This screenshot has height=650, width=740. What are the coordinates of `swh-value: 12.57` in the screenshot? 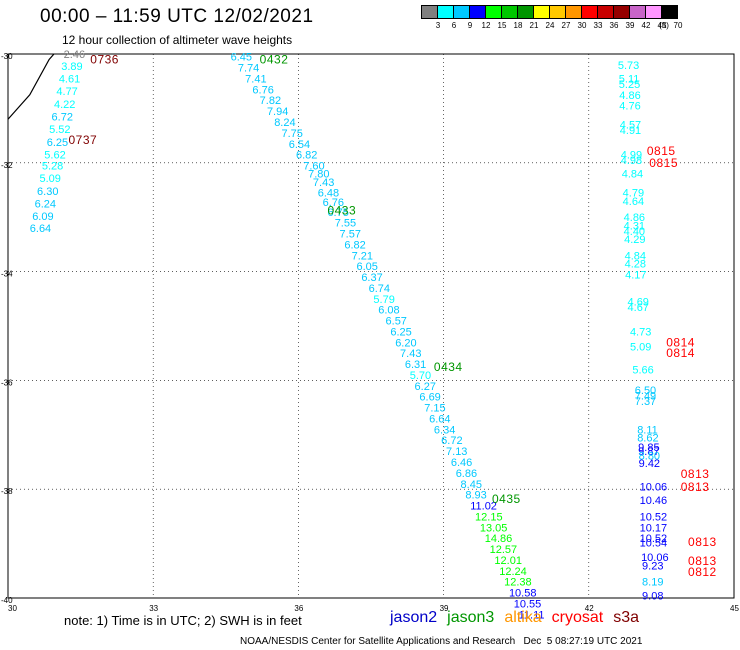 It's located at (504, 550).